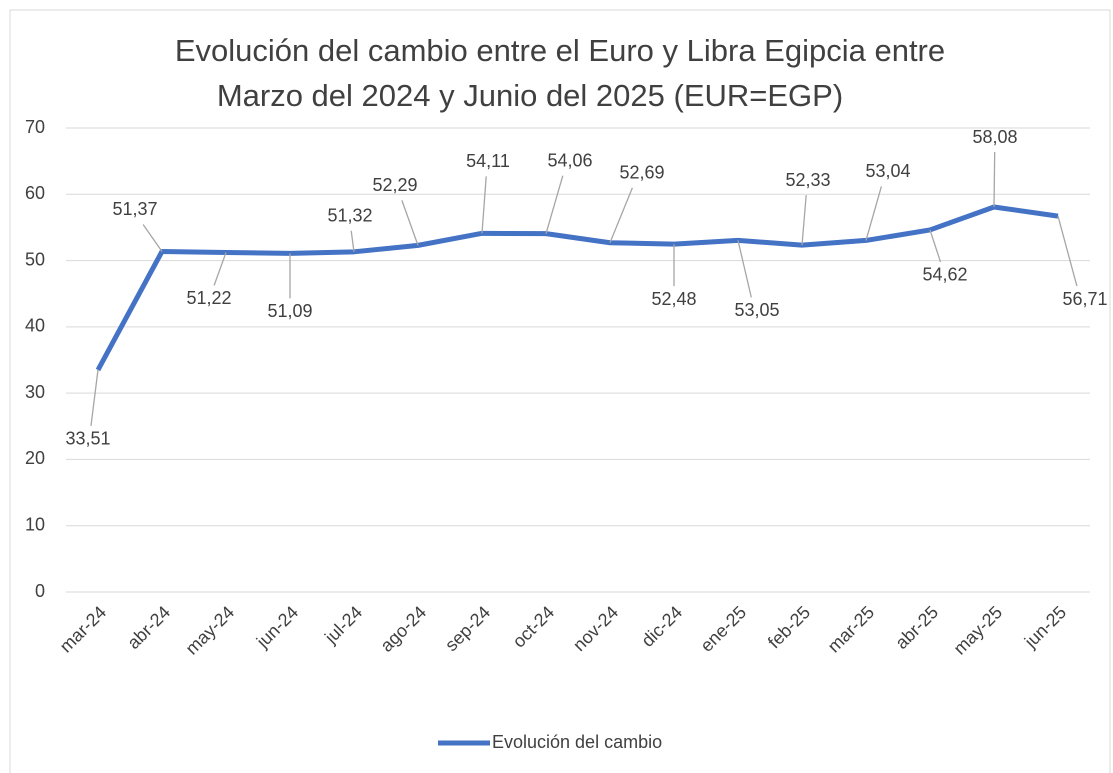 This screenshot has height=773, width=1113. Describe the element at coordinates (394, 185) in the screenshot. I see `data-label: 52,29` at that location.